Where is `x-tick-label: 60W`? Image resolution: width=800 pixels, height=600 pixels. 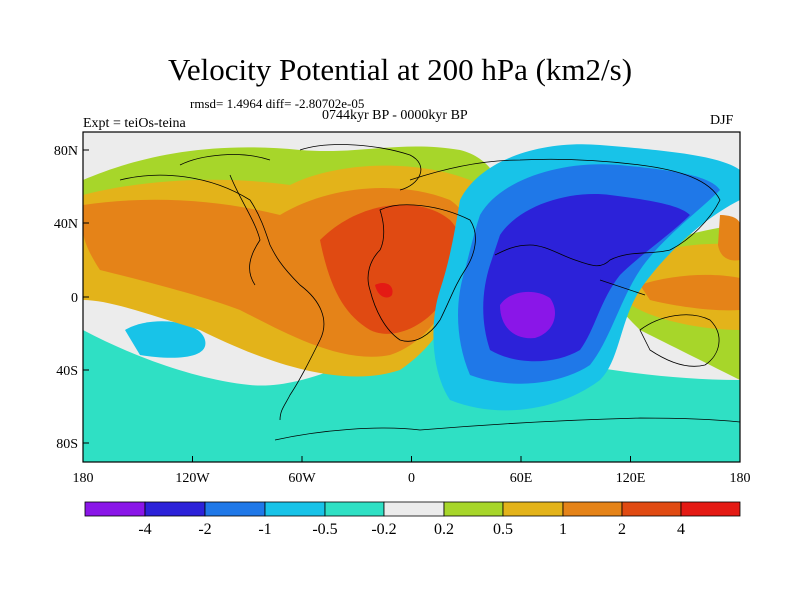 x-tick-label: 60W is located at coordinates (302, 478).